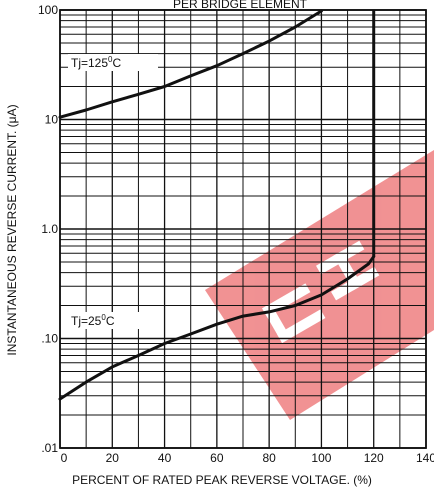 This screenshot has height=491, width=434. What do you see at coordinates (64, 458) in the screenshot?
I see `x-tick-label: 0` at bounding box center [64, 458].